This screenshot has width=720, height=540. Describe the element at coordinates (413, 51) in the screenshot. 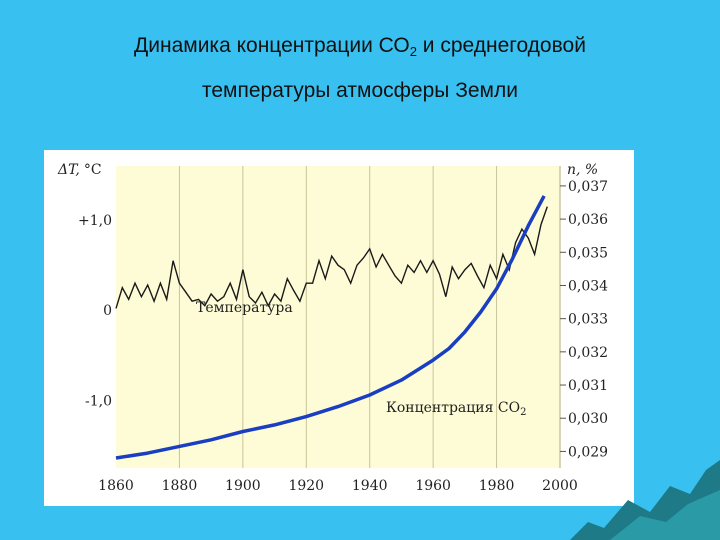

I see `title-subscript: 2` at that location.